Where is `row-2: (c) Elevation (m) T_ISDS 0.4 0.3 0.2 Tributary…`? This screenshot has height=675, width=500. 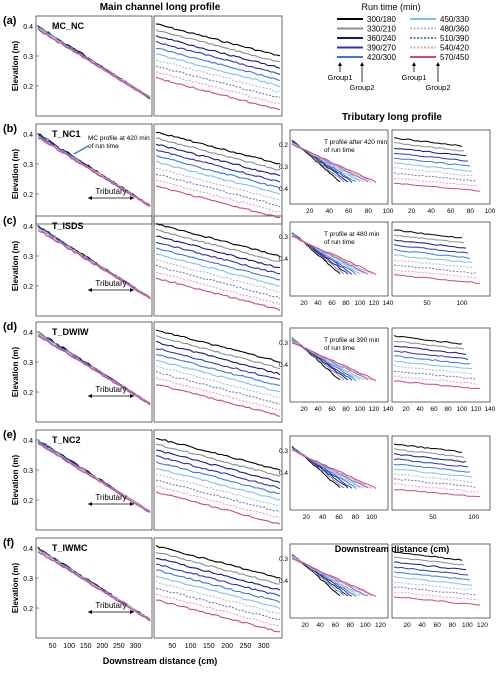
row-2: (c) Elevation (m) T_ISDS 0.4 0.3 0.2 Tributary… is located at coordinates (247, 266).